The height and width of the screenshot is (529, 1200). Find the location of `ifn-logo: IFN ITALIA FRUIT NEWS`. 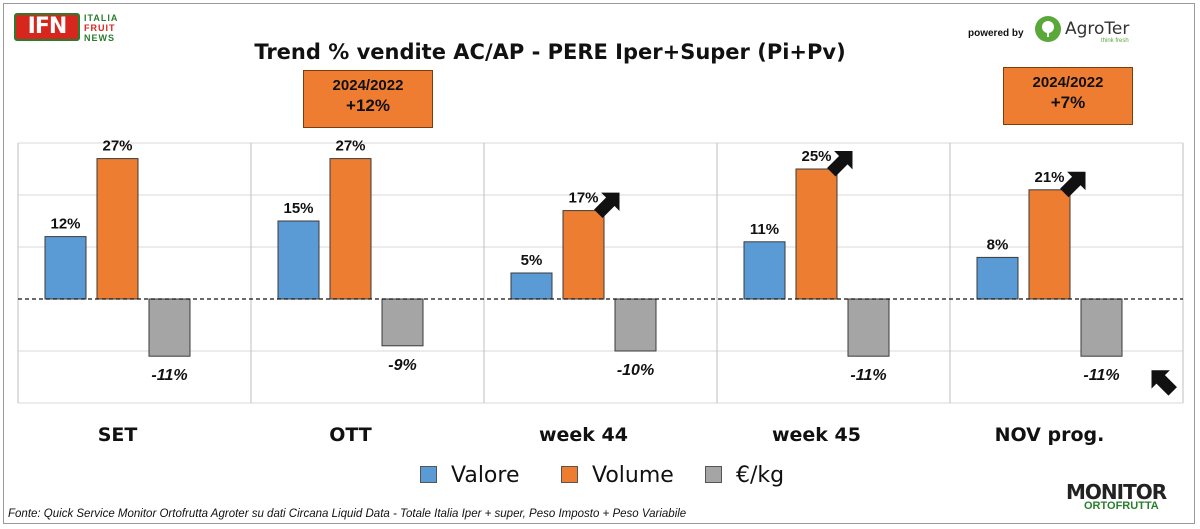

ifn-logo: IFN ITALIA FRUIT NEWS is located at coordinates (76, 29).